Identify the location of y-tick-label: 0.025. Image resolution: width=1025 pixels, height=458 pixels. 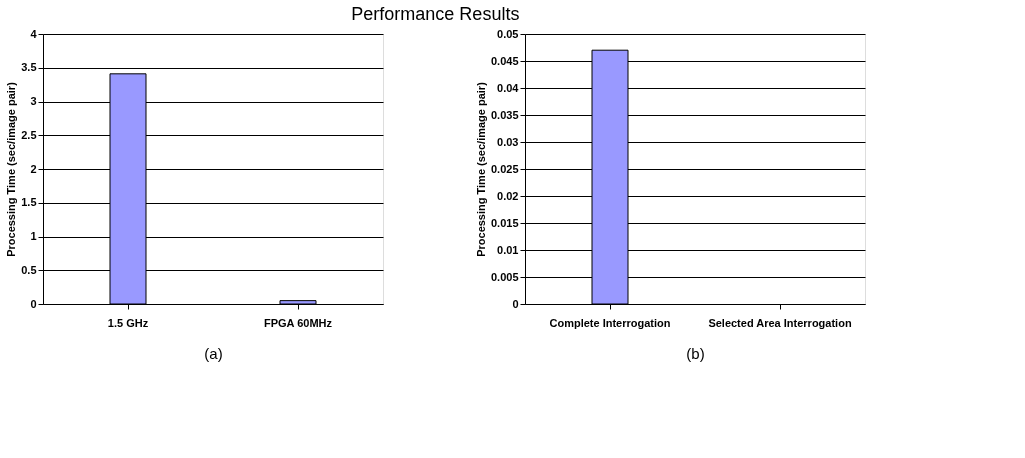
(504, 168).